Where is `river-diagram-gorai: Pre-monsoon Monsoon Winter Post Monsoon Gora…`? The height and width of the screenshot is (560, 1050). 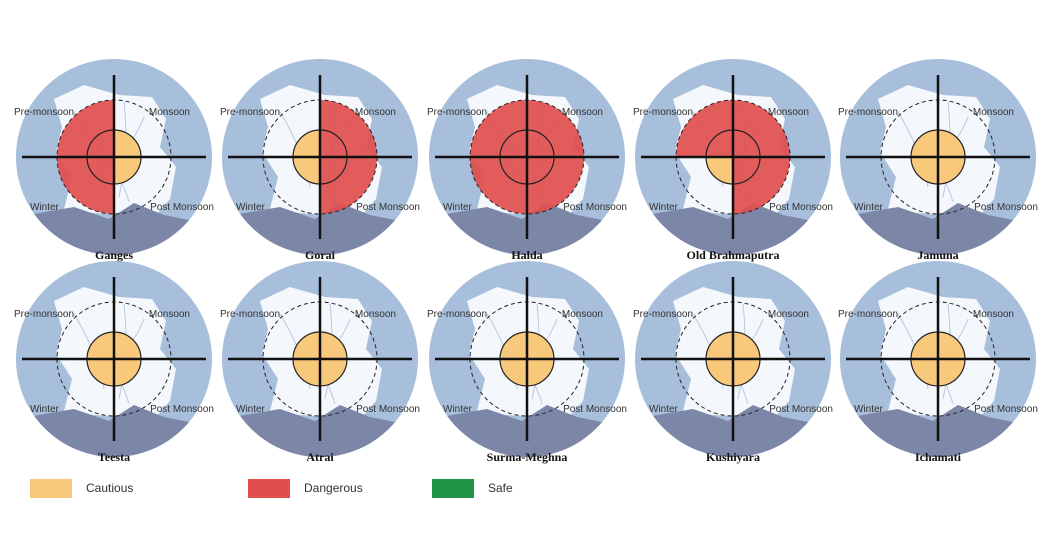
river-diagram-gorai: Pre-monsoon Monsoon Winter Post Monsoon Gora… is located at coordinates (320, 160).